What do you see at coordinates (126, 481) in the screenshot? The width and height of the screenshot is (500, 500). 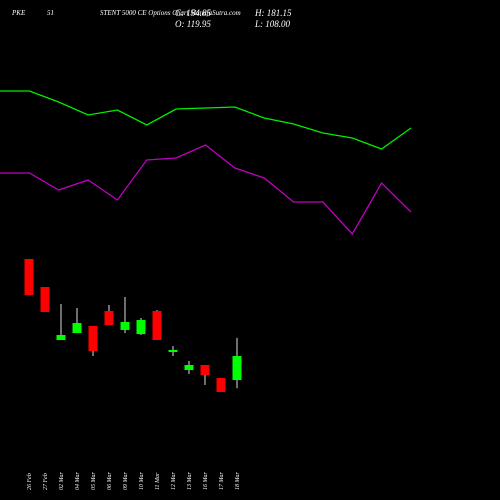 I see `x-tick-label: 09 Mar` at bounding box center [126, 481].